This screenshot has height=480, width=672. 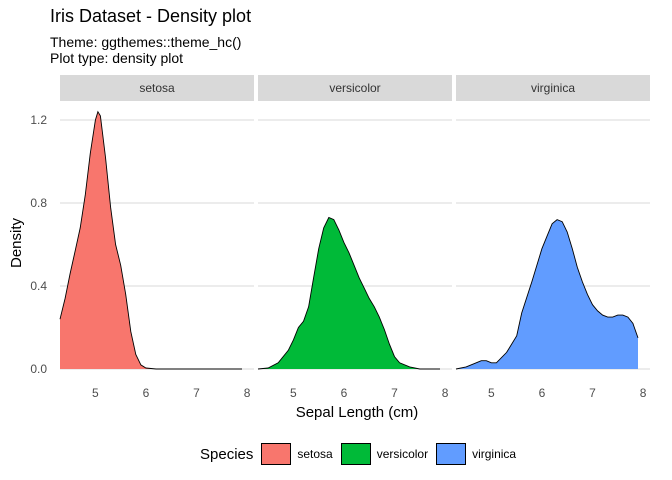 I want to click on legend-key-versicolor, so click(x=355, y=454).